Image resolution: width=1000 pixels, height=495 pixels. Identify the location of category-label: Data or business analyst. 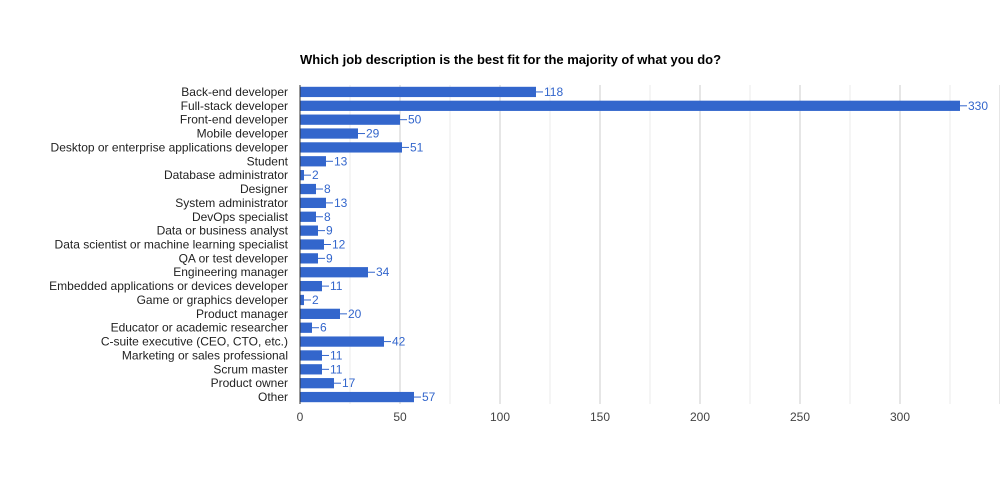
(223, 231).